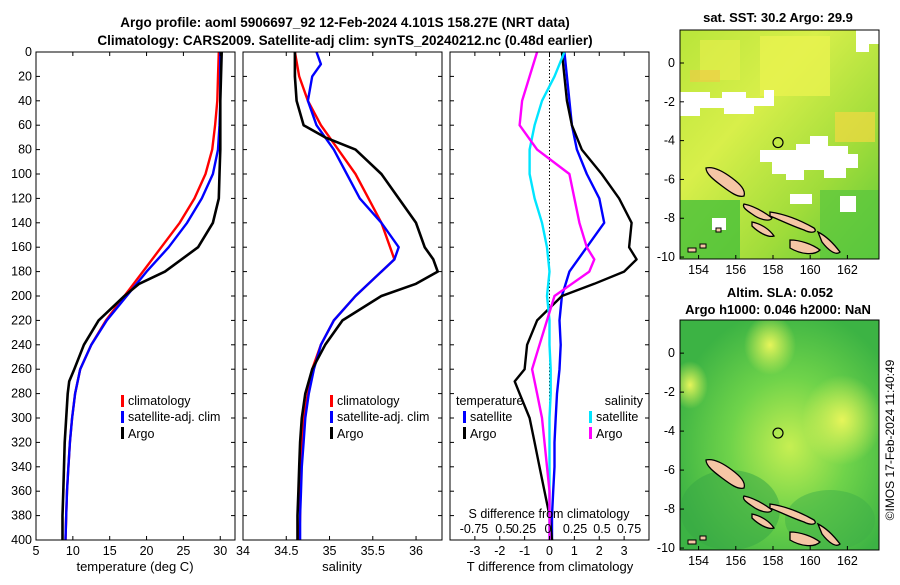 The width and height of the screenshot is (900, 585). What do you see at coordinates (780, 292) in the screenshot?
I see `sla-map-title: Altim. SLA: 0.052` at bounding box center [780, 292].